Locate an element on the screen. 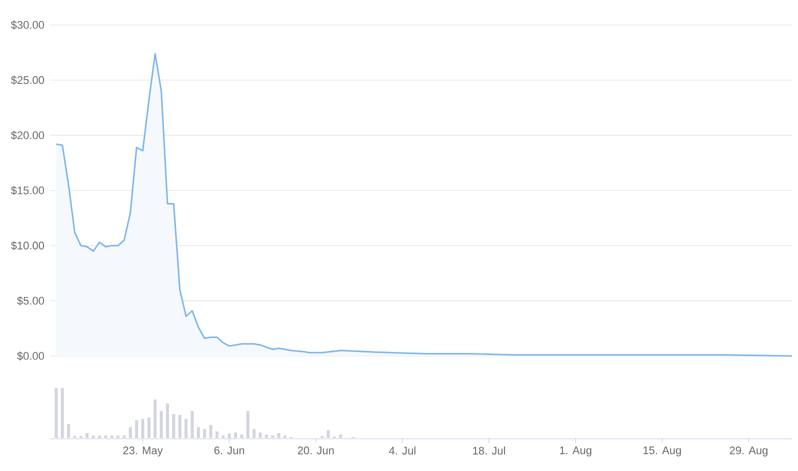  x-tick-label: 18. Jul is located at coordinates (489, 450).